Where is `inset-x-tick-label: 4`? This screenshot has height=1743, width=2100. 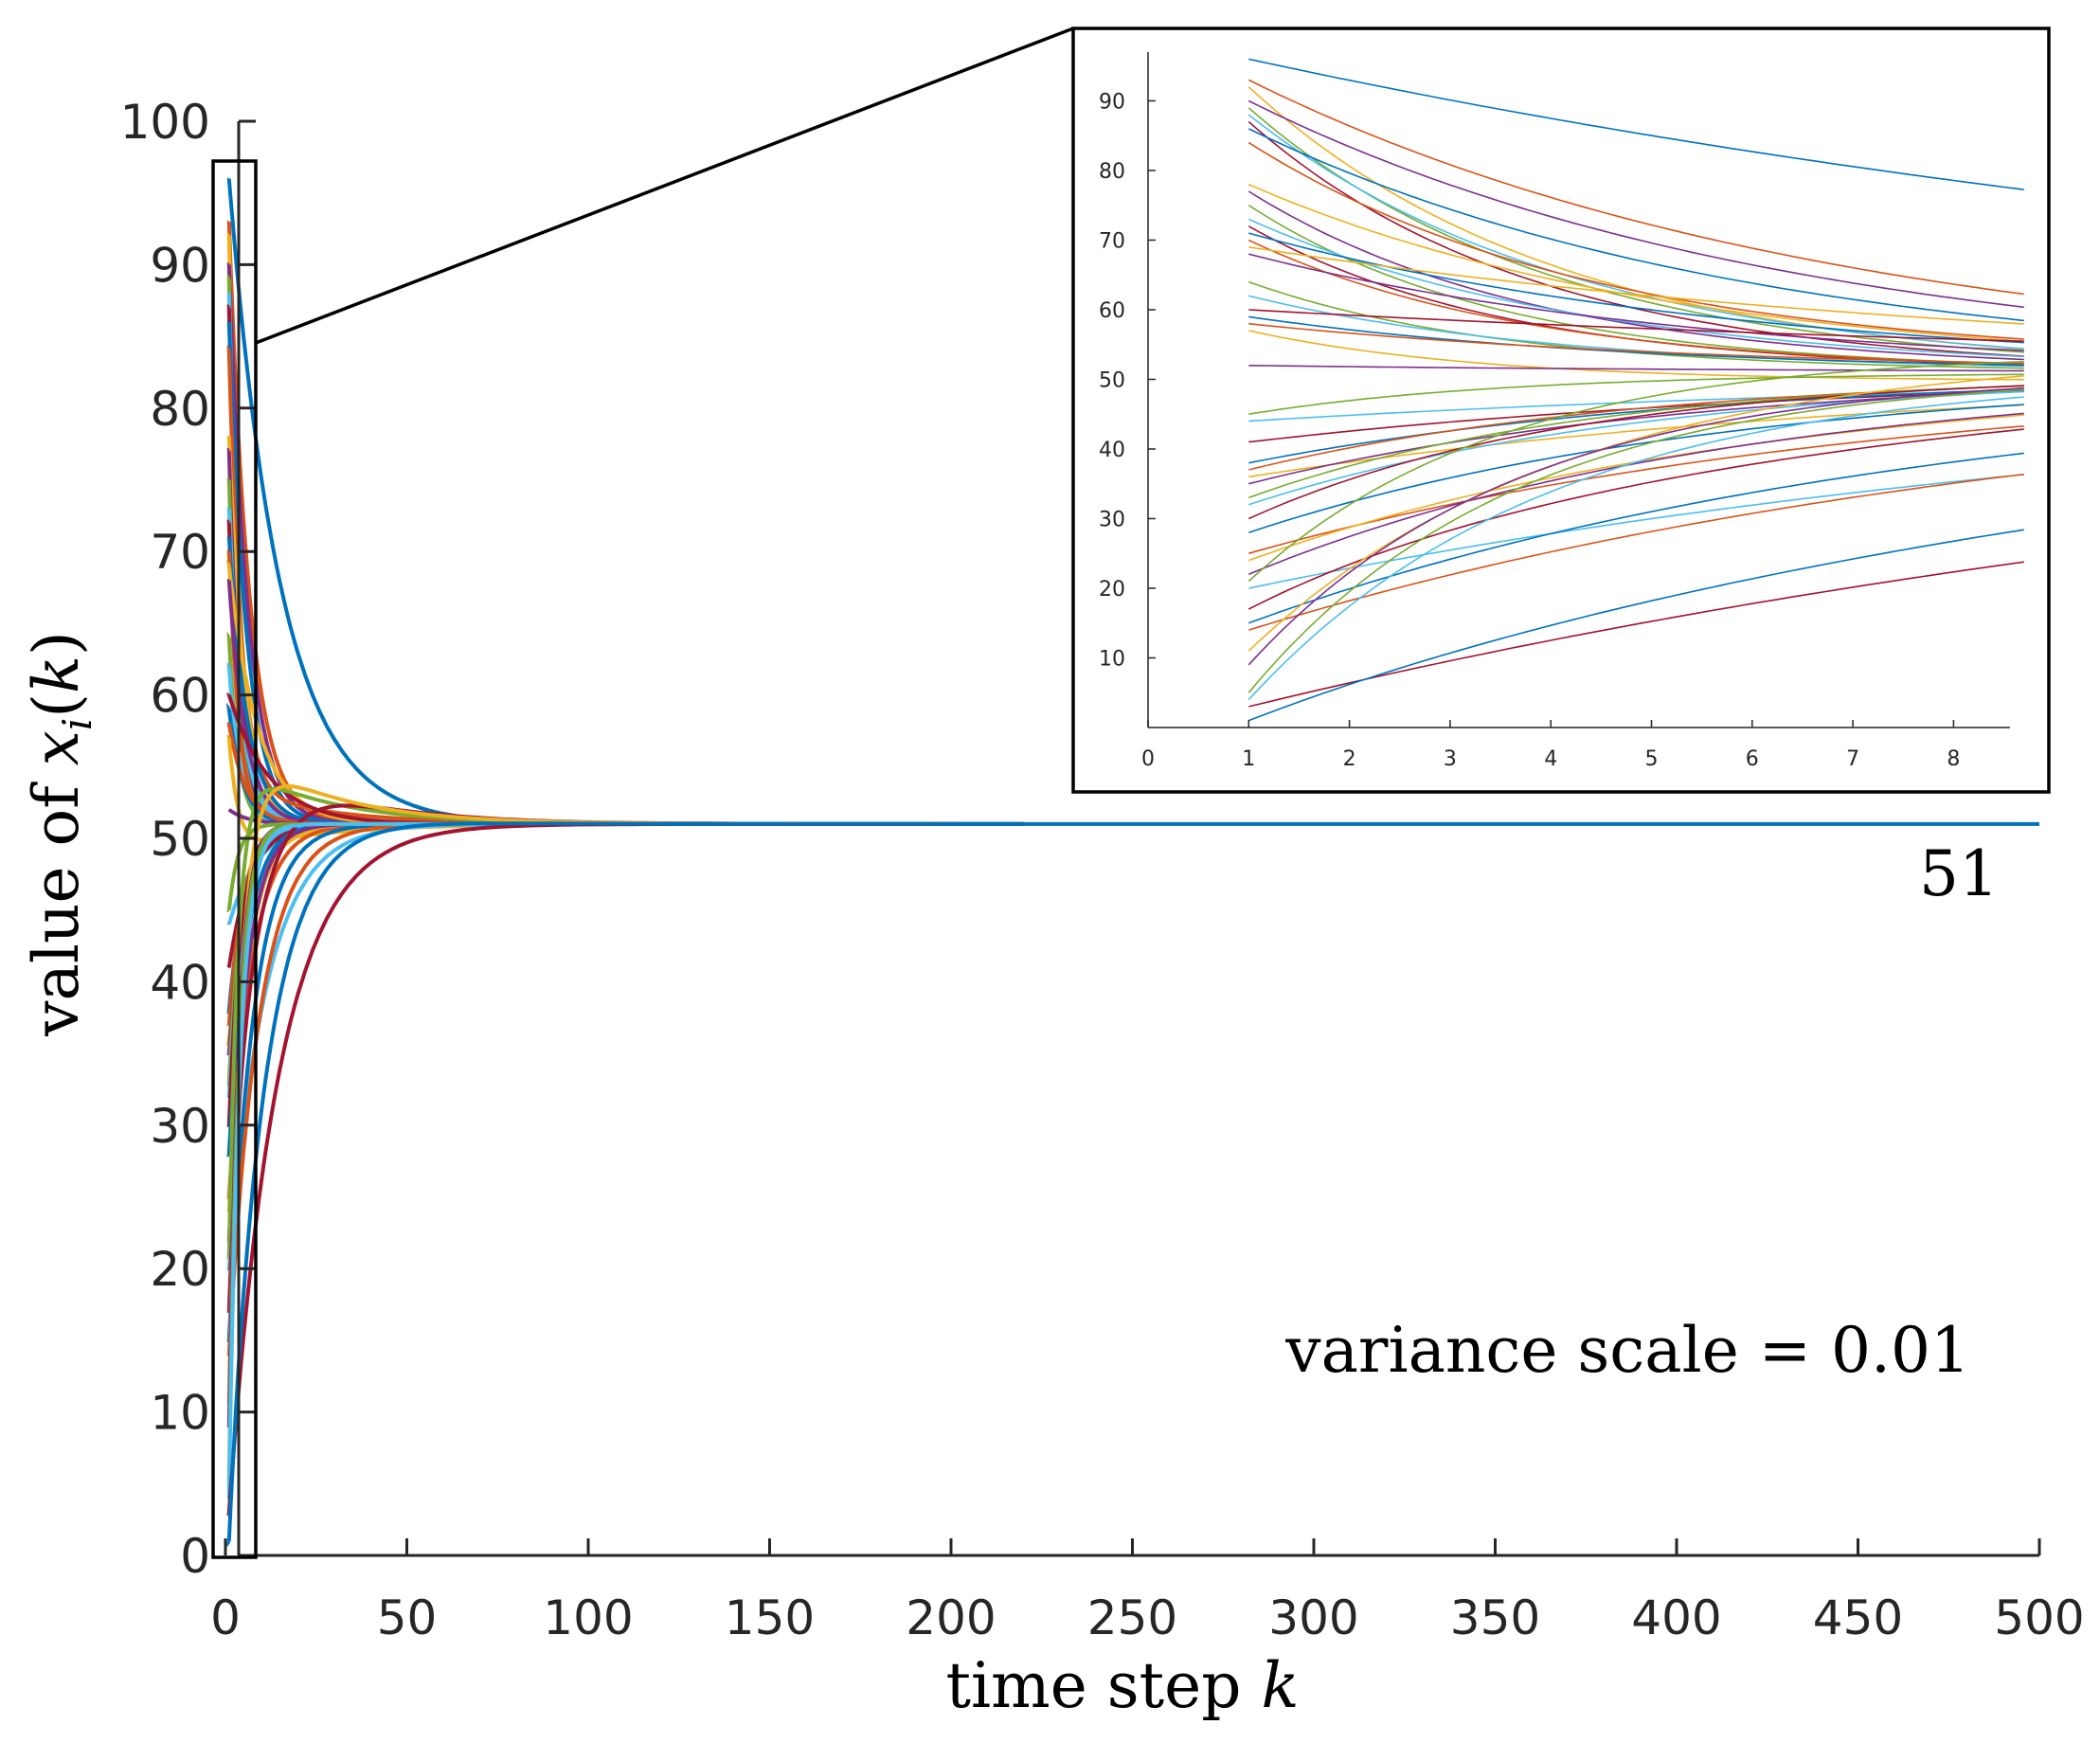
inset-x-tick-label: 4 is located at coordinates (1550, 759).